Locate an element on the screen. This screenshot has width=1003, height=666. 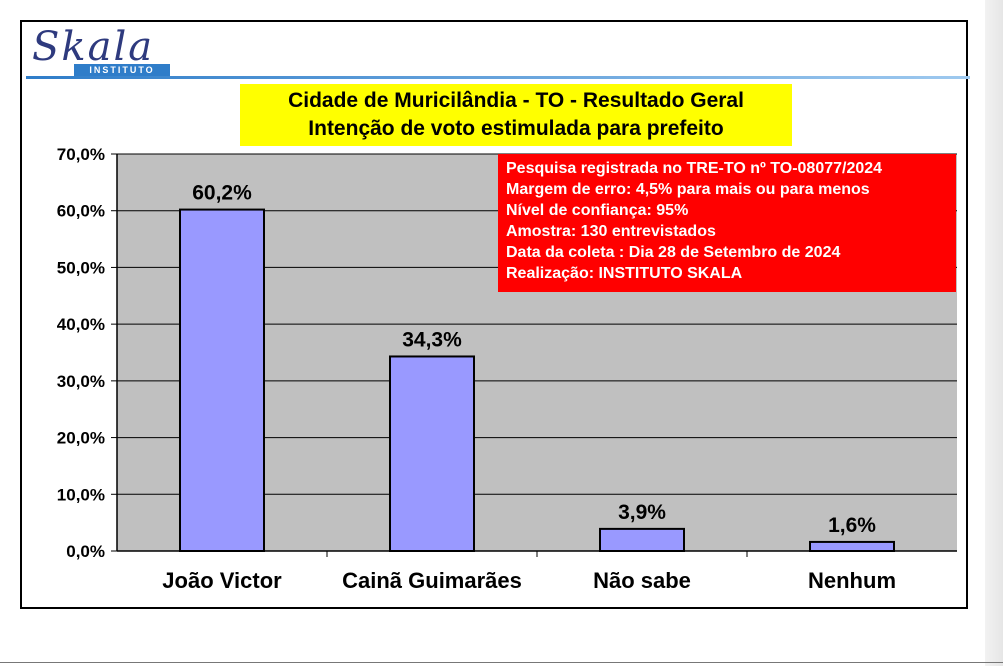
y-tick-label: 60,0% is located at coordinates (81, 211).